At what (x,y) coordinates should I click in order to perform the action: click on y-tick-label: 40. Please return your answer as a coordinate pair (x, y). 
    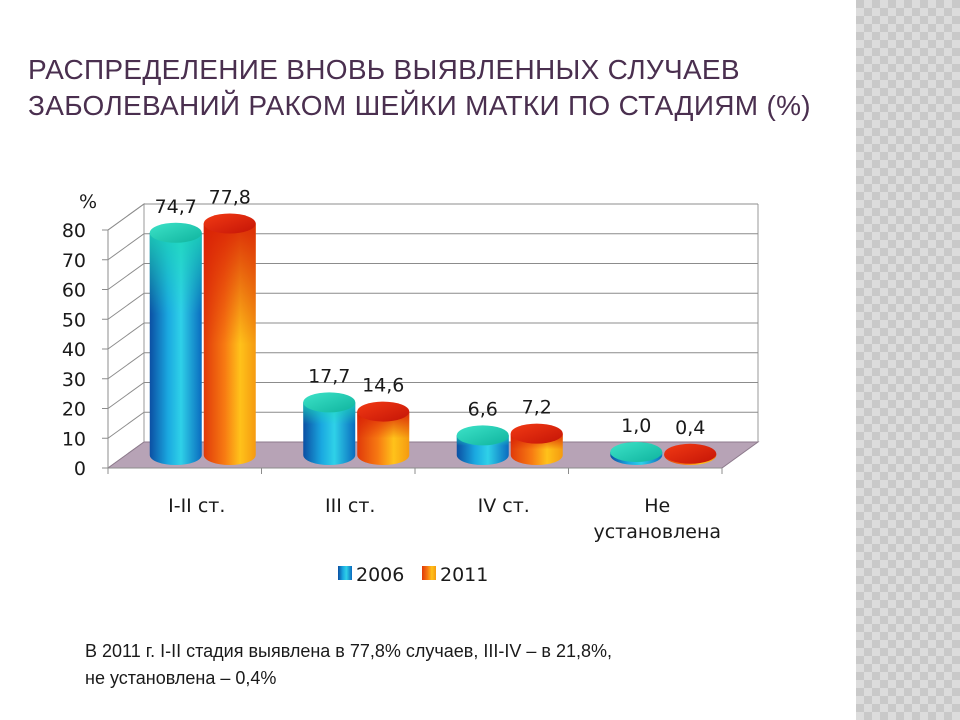
    Looking at the image, I should click on (74, 350).